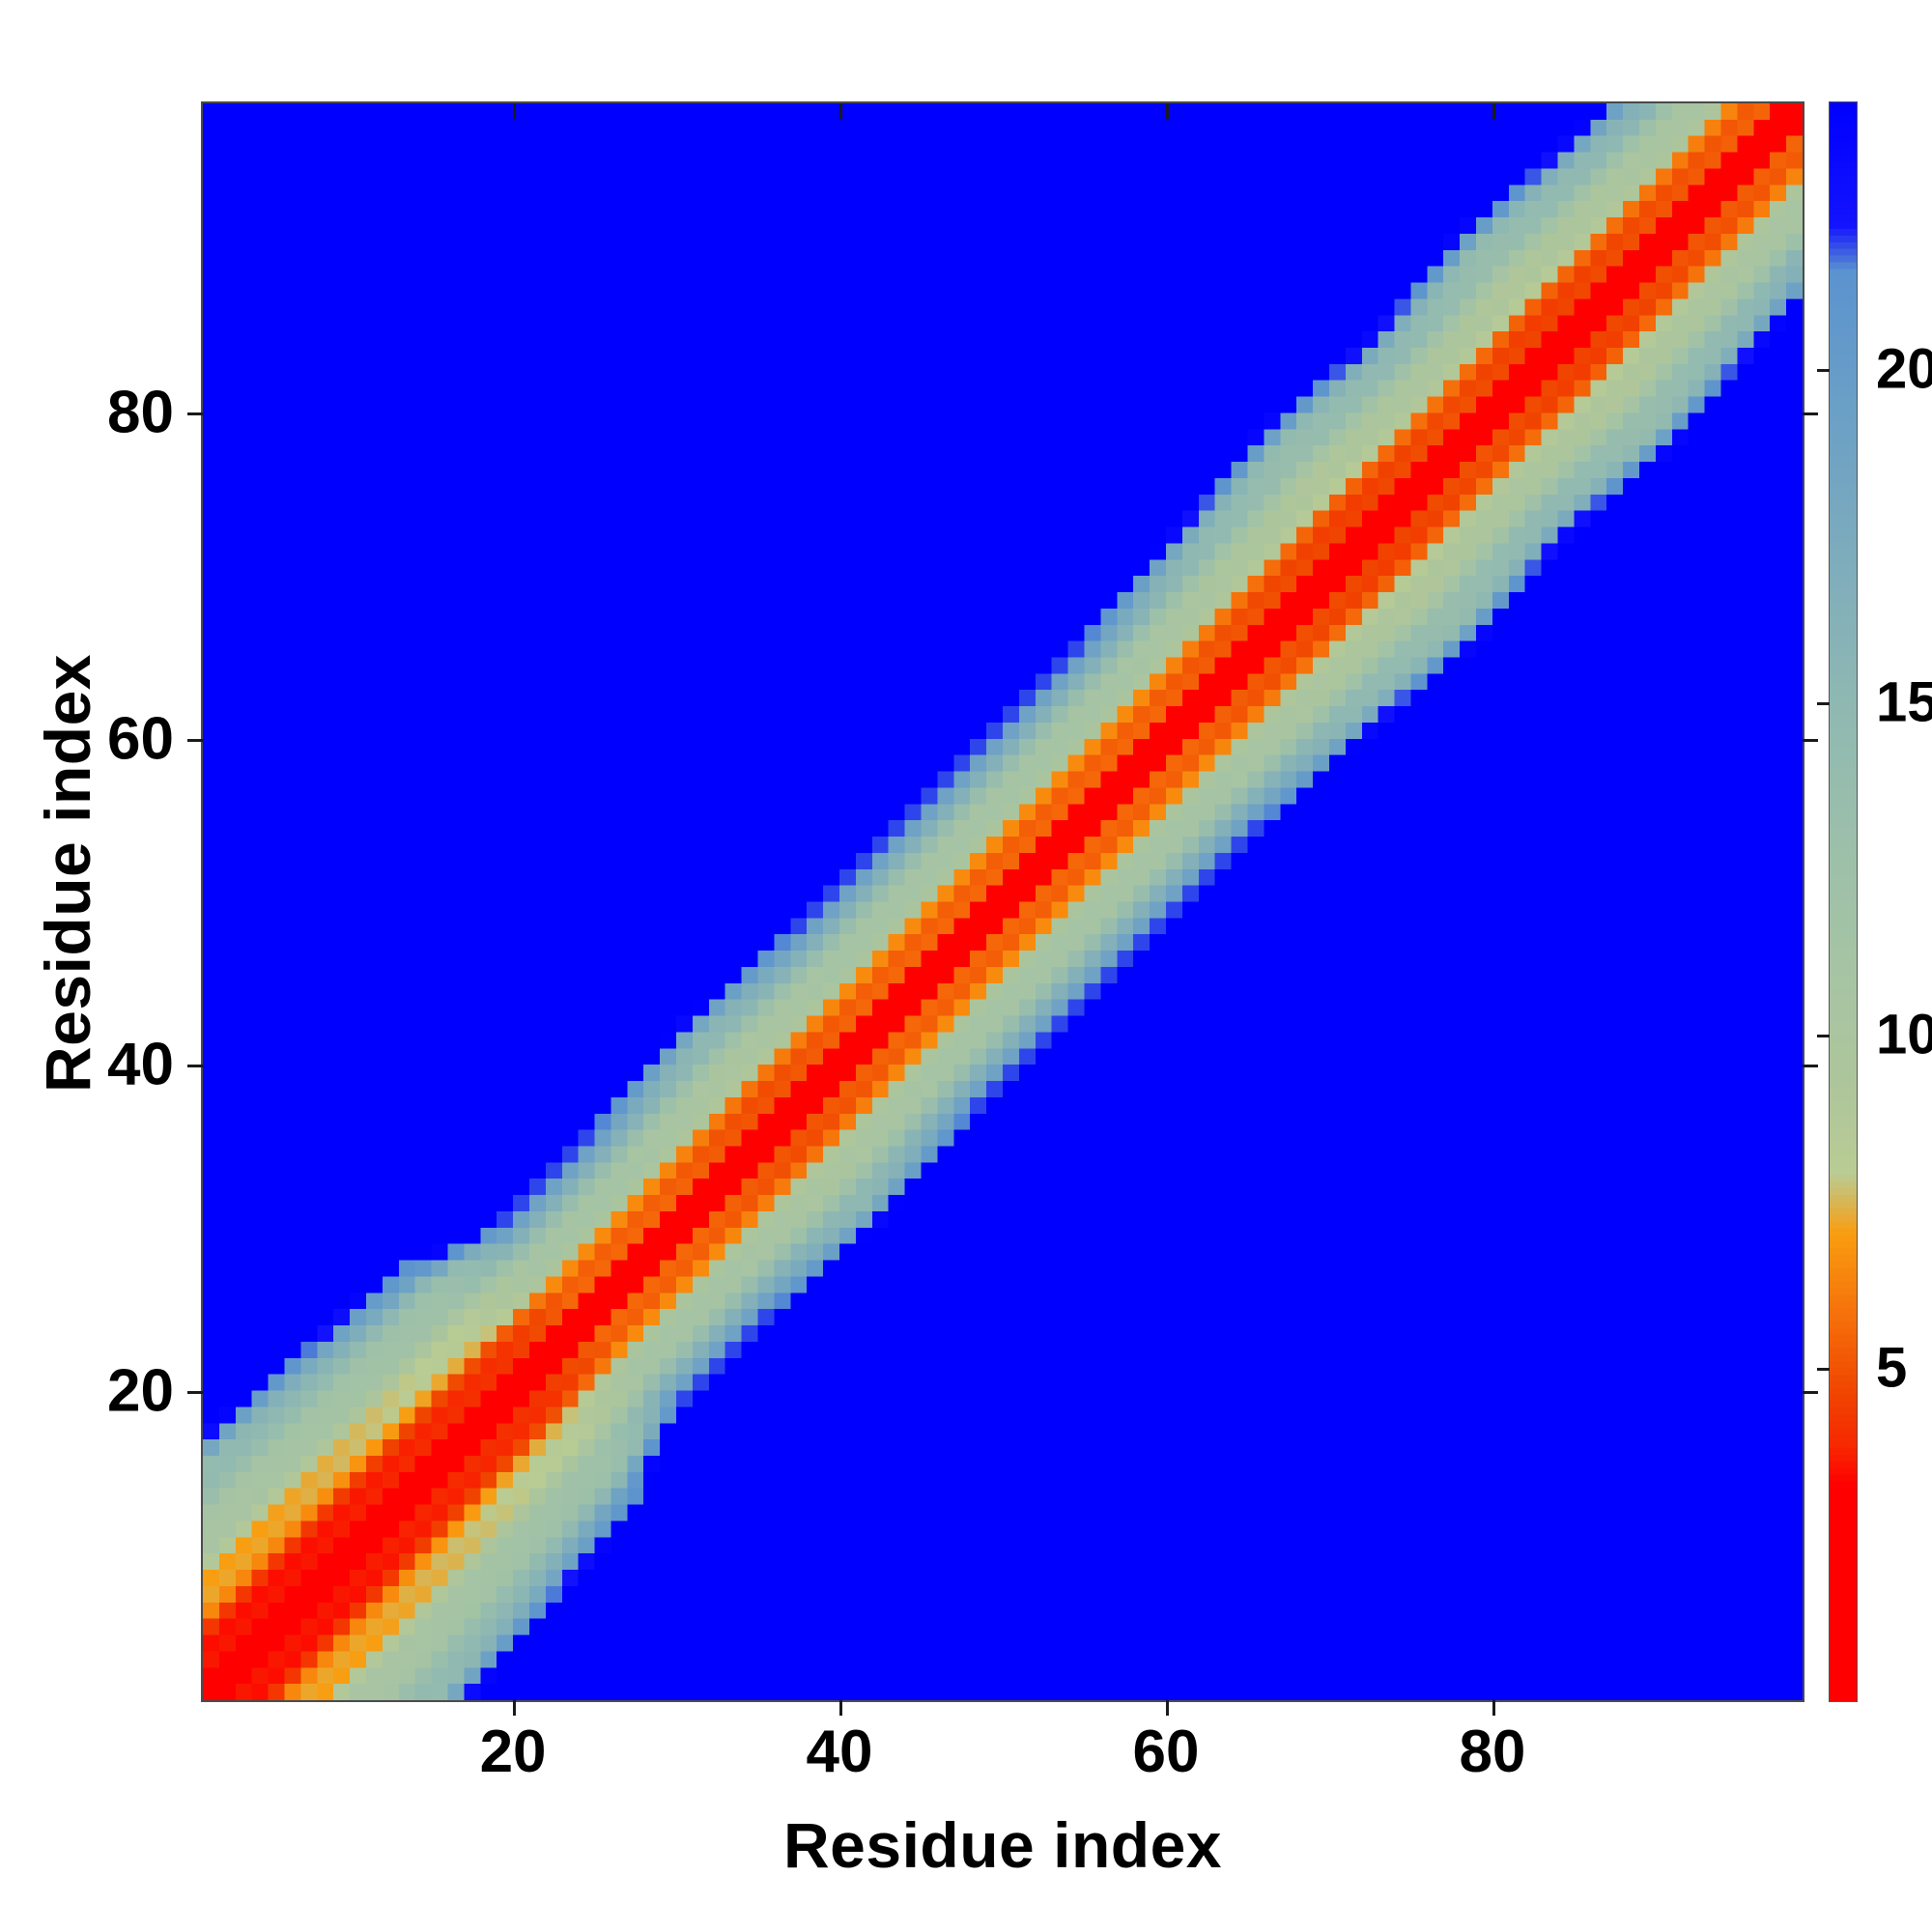 The height and width of the screenshot is (1932, 1932). Describe the element at coordinates (513, 1752) in the screenshot. I see `x-tick-label: 20` at that location.